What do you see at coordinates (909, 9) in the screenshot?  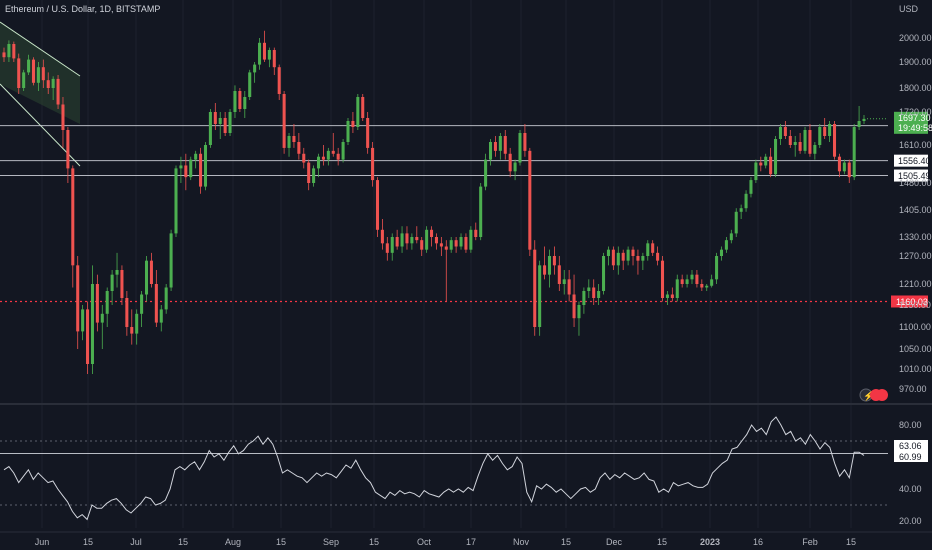 I see `currency-label: USD` at bounding box center [909, 9].